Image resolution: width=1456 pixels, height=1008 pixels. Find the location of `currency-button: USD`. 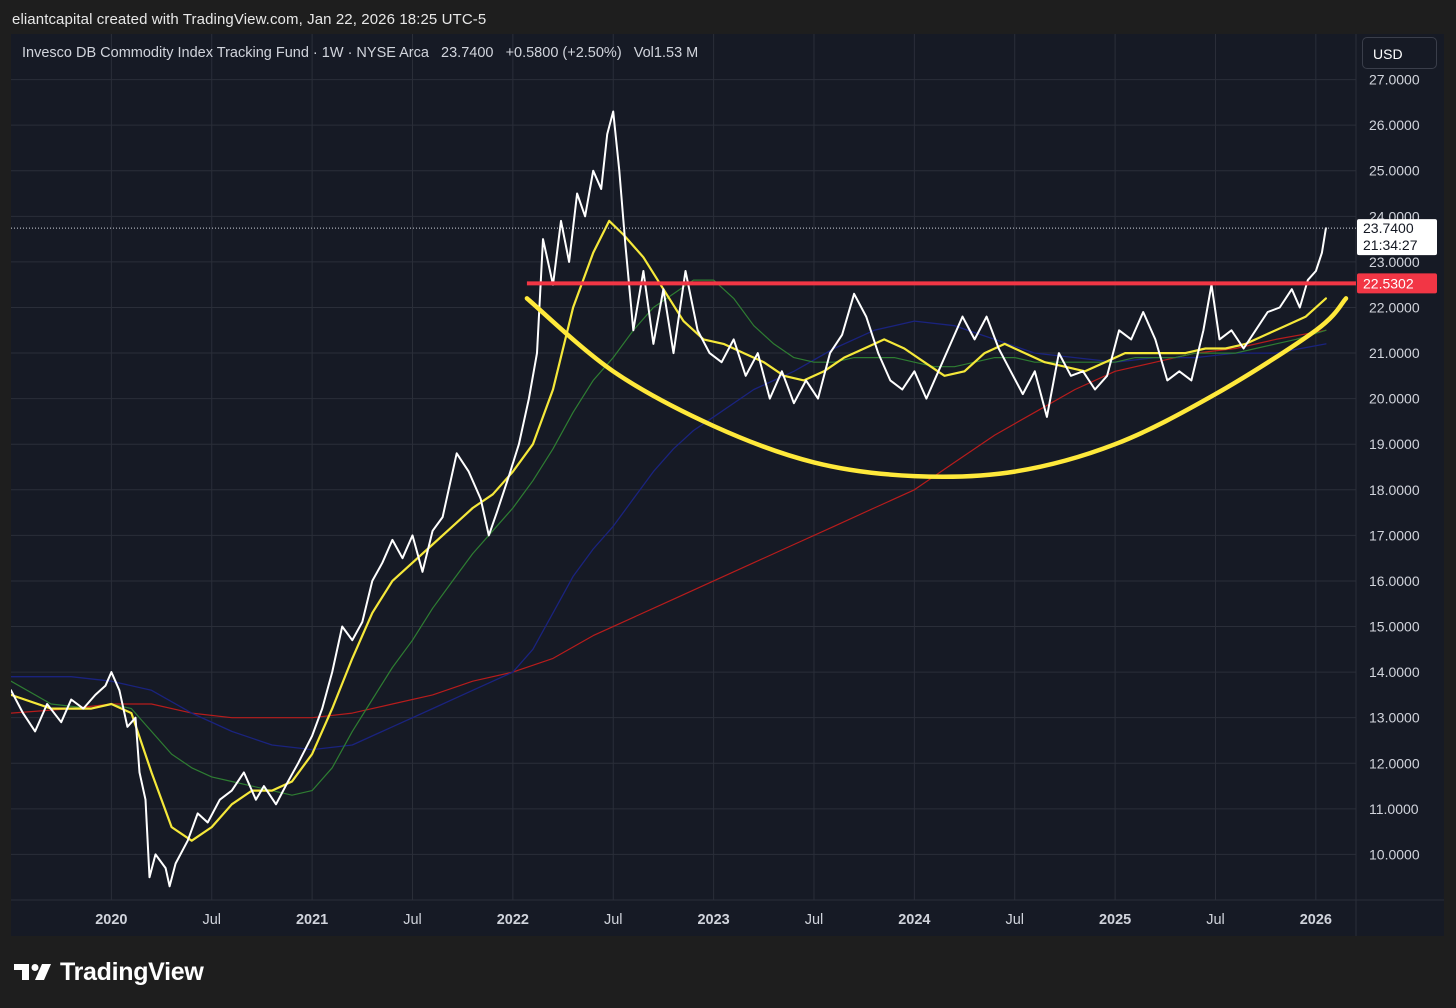

currency-button: USD is located at coordinates (1399, 53).